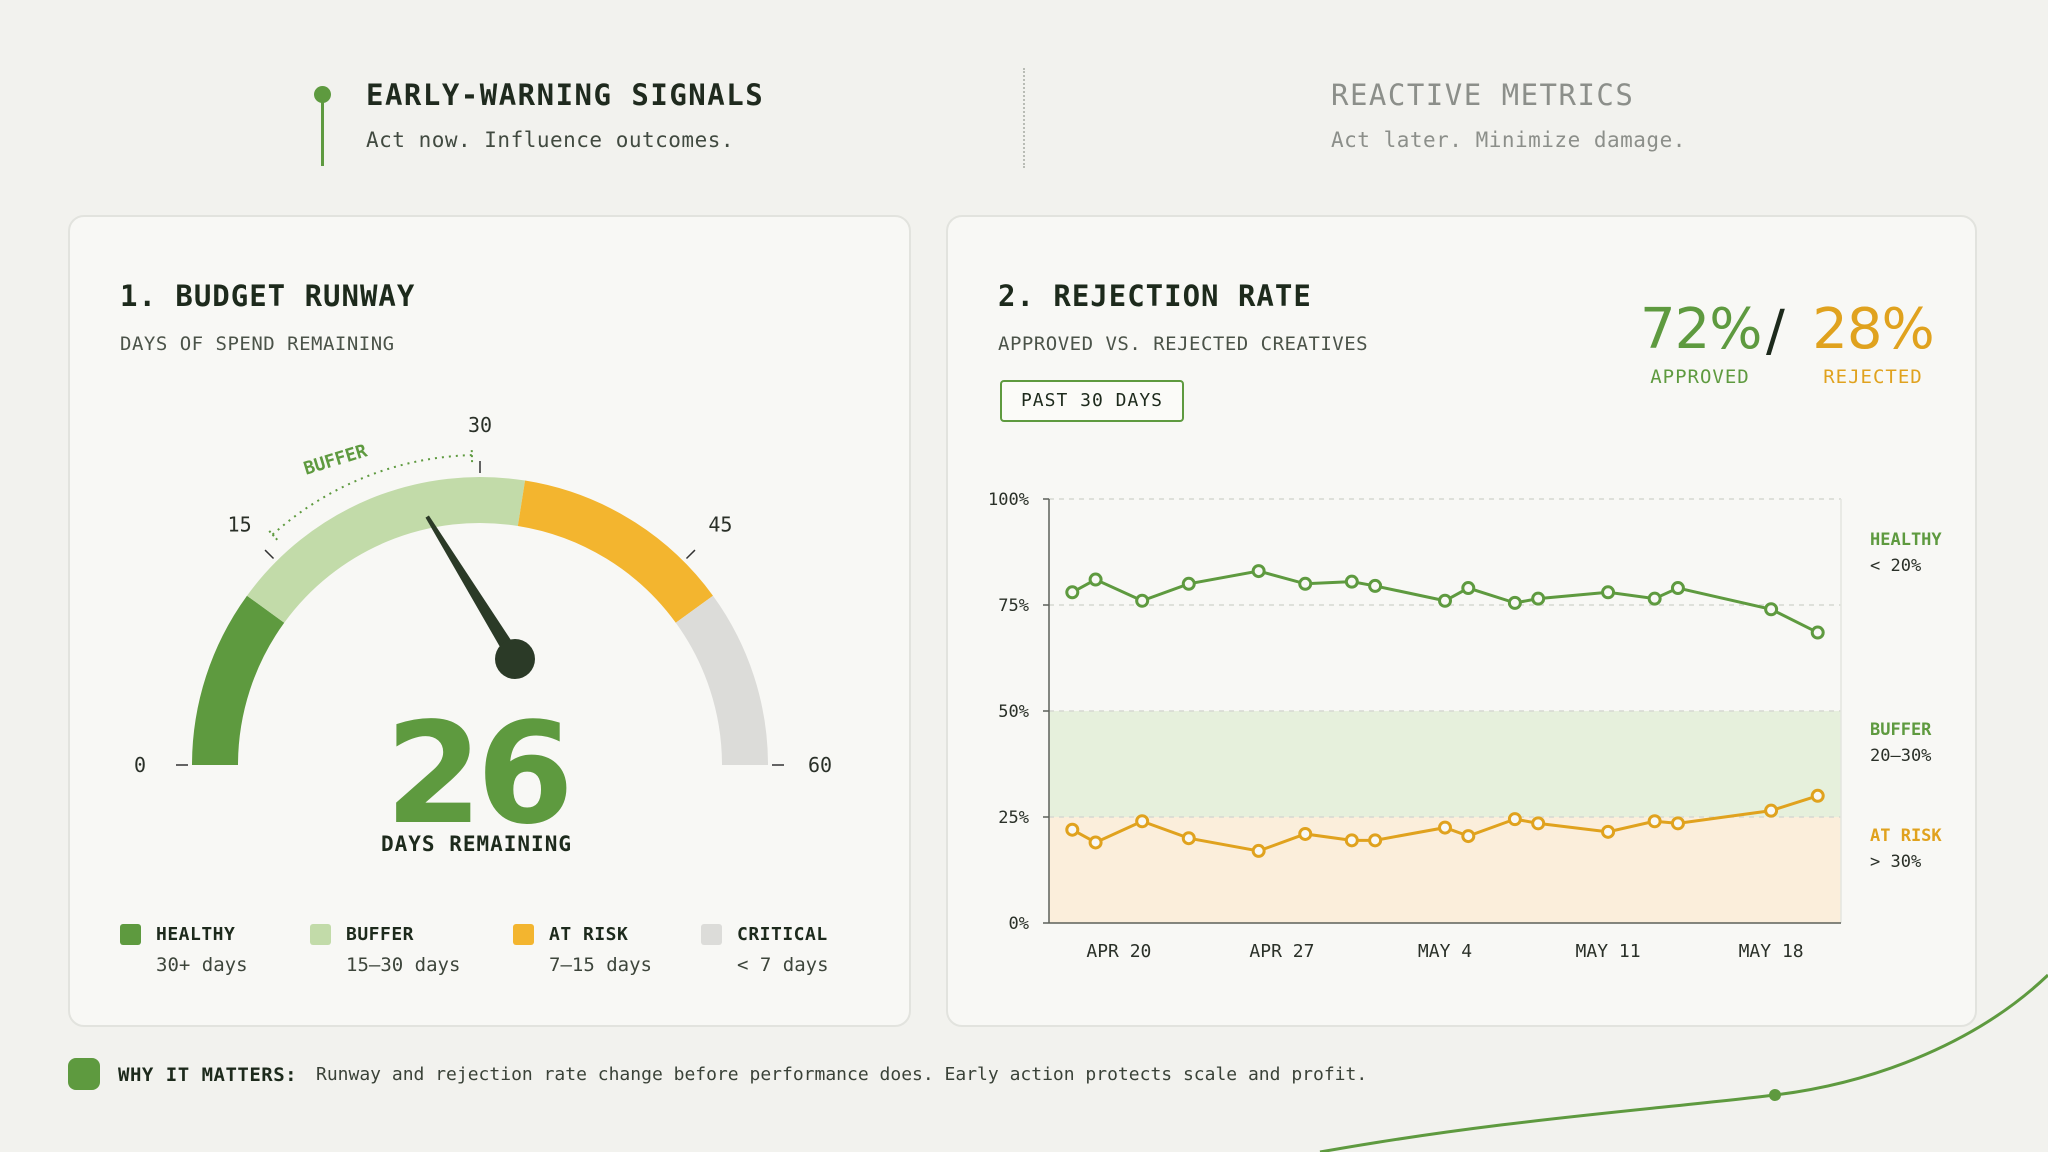 This screenshot has width=2048, height=1152. I want to click on legend-swatch-healthy, so click(130, 934).